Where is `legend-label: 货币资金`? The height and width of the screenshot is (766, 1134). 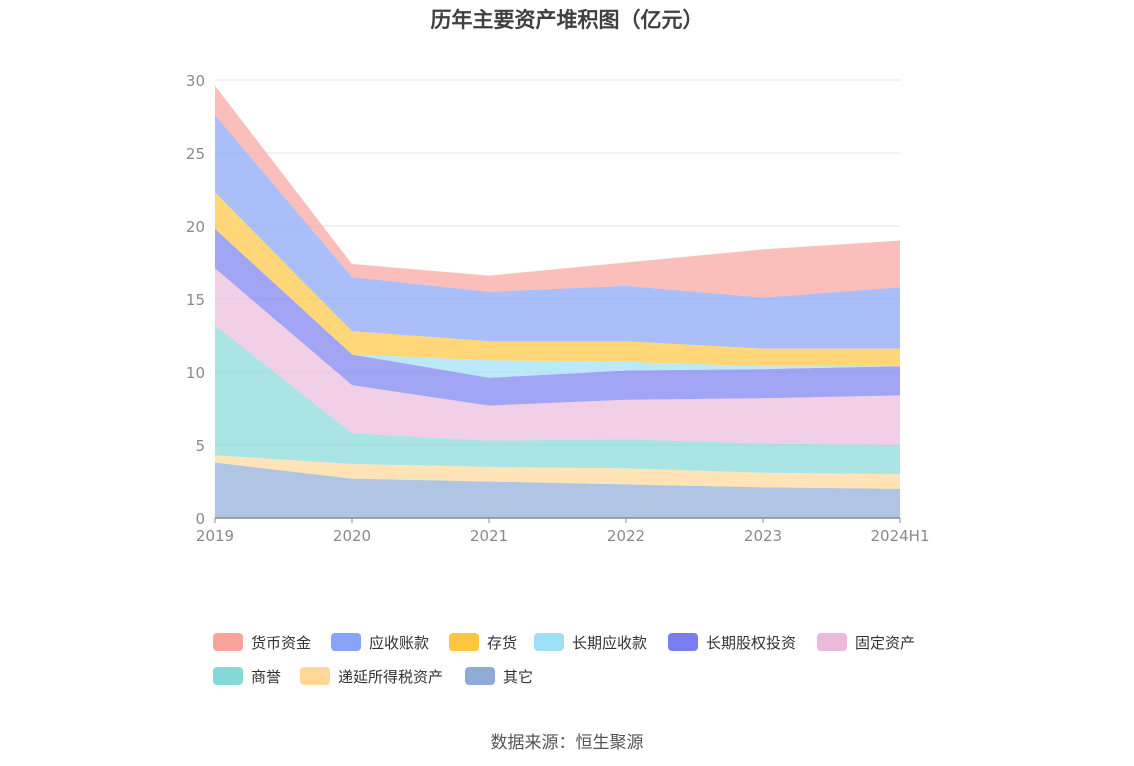 legend-label: 货币资金 is located at coordinates (281, 642).